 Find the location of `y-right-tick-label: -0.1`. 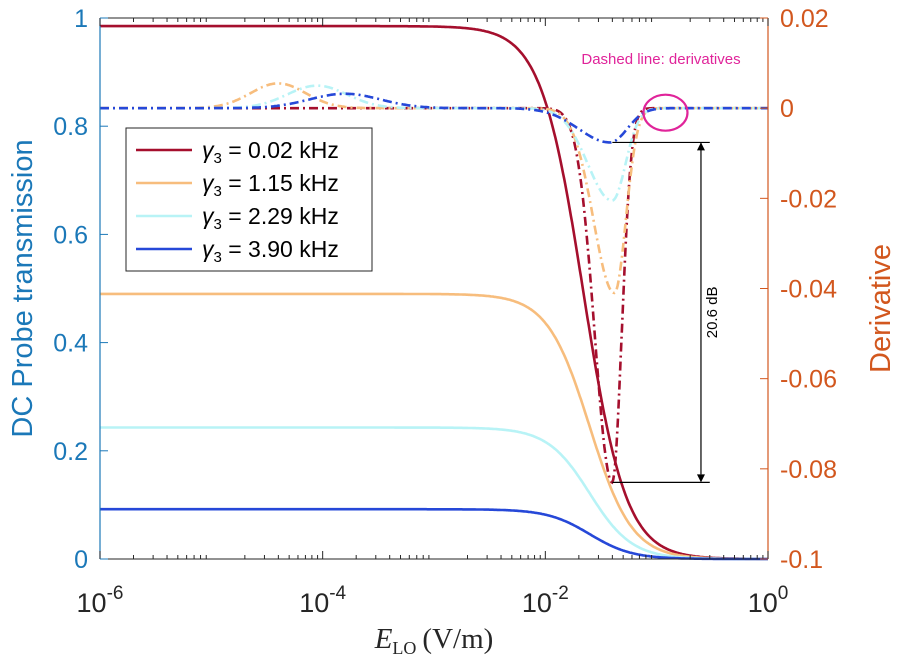

y-right-tick-label: -0.1 is located at coordinates (801, 560).